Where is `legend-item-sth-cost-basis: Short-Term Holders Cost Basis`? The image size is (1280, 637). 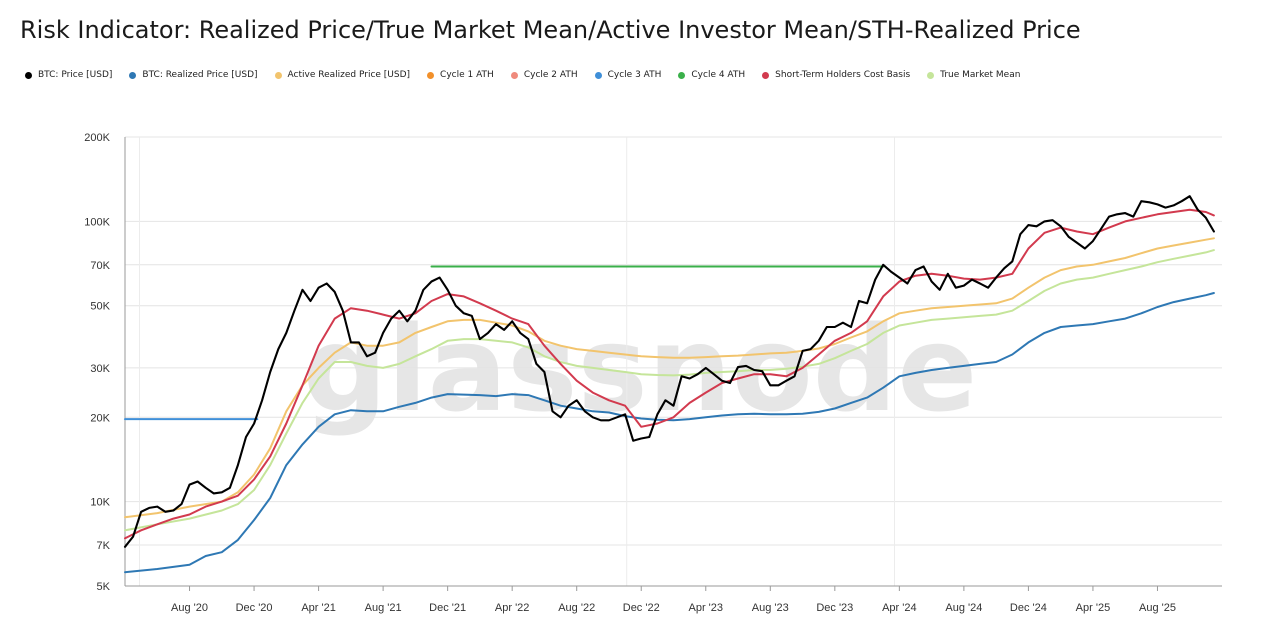
legend-item-sth-cost-basis: Short-Term Holders Cost Basis is located at coordinates (836, 75).